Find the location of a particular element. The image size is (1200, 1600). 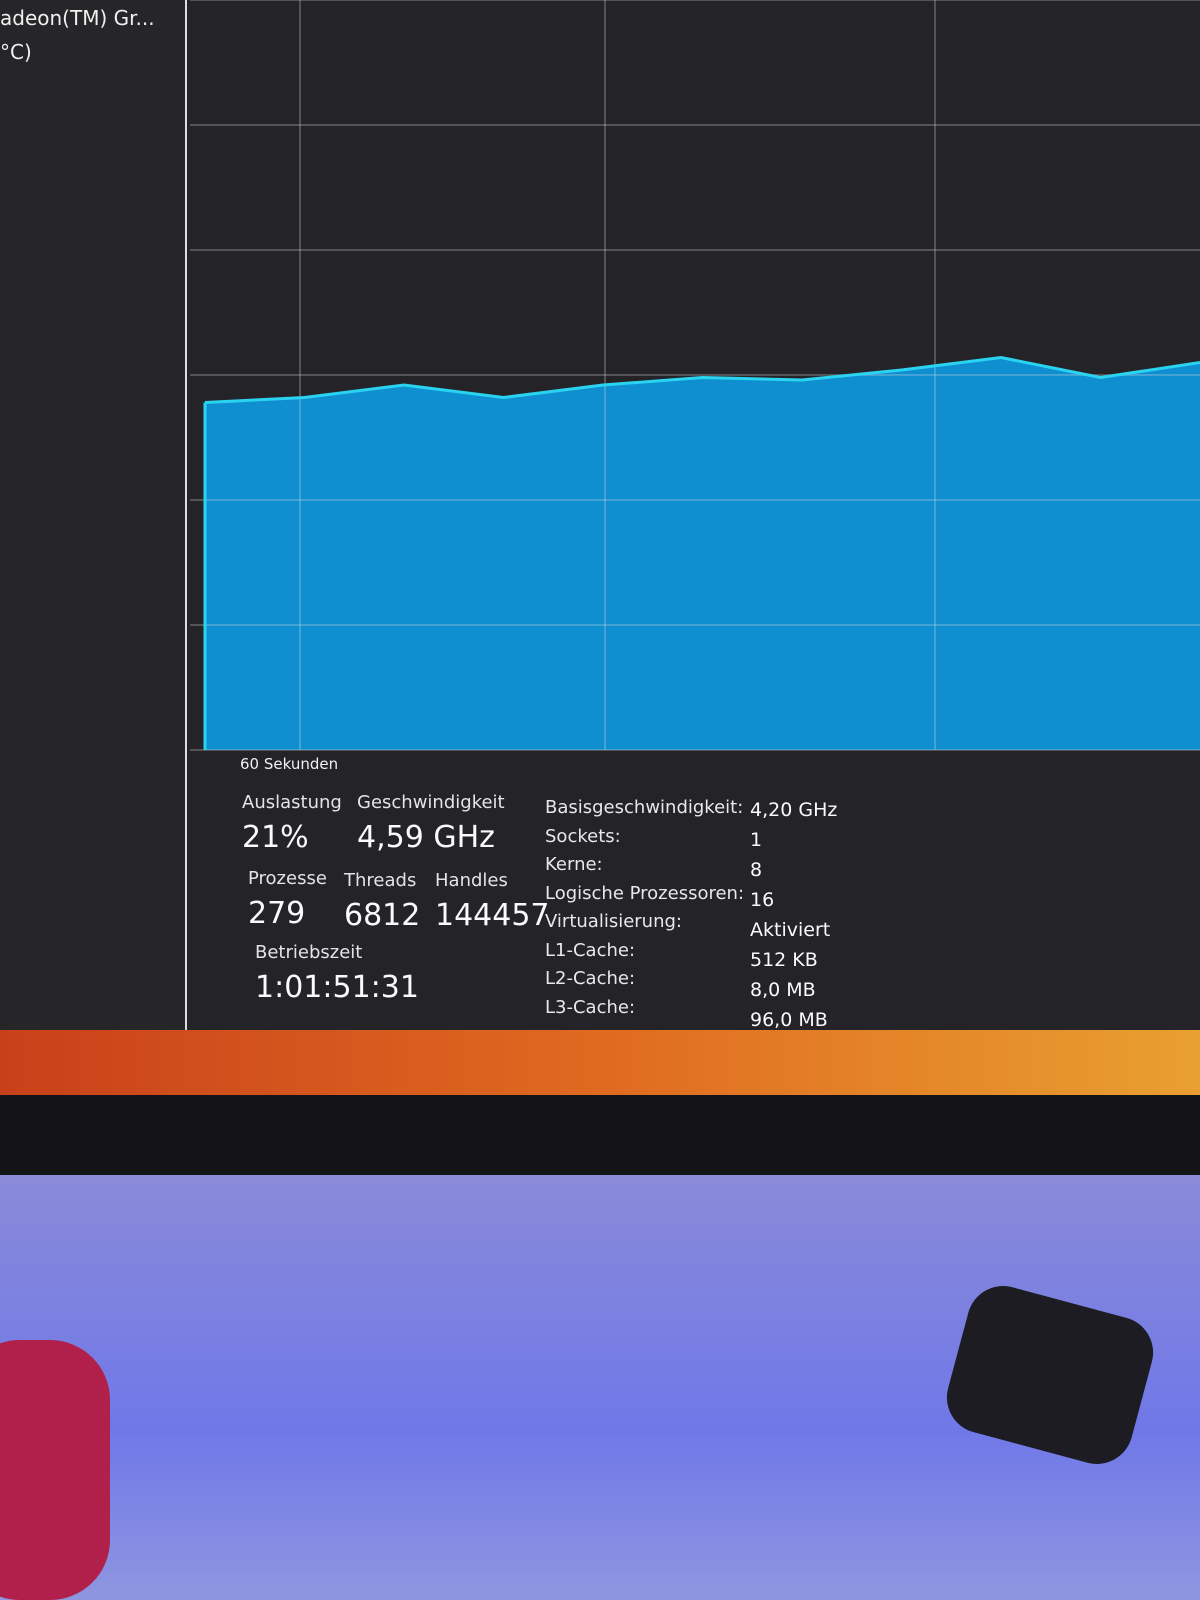

stat-label: Threads is located at coordinates (380, 880).